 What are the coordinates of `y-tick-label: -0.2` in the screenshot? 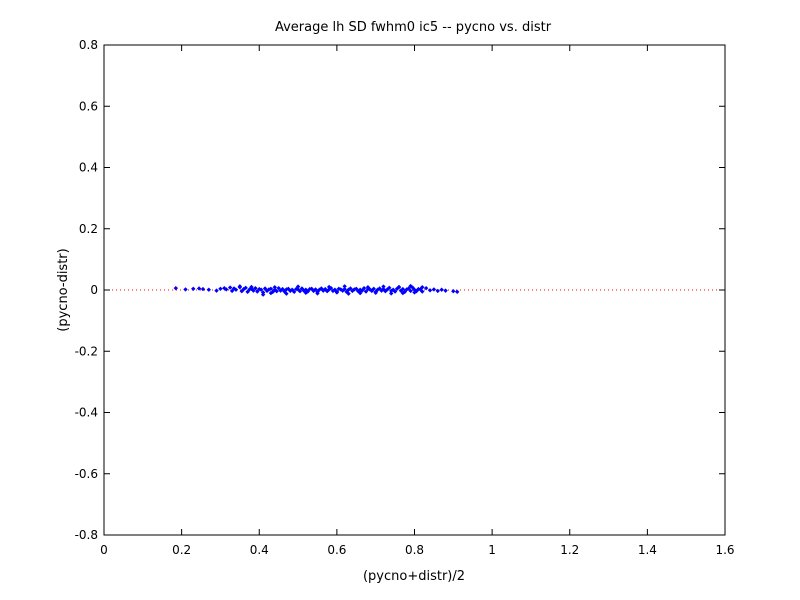 It's located at (86, 351).